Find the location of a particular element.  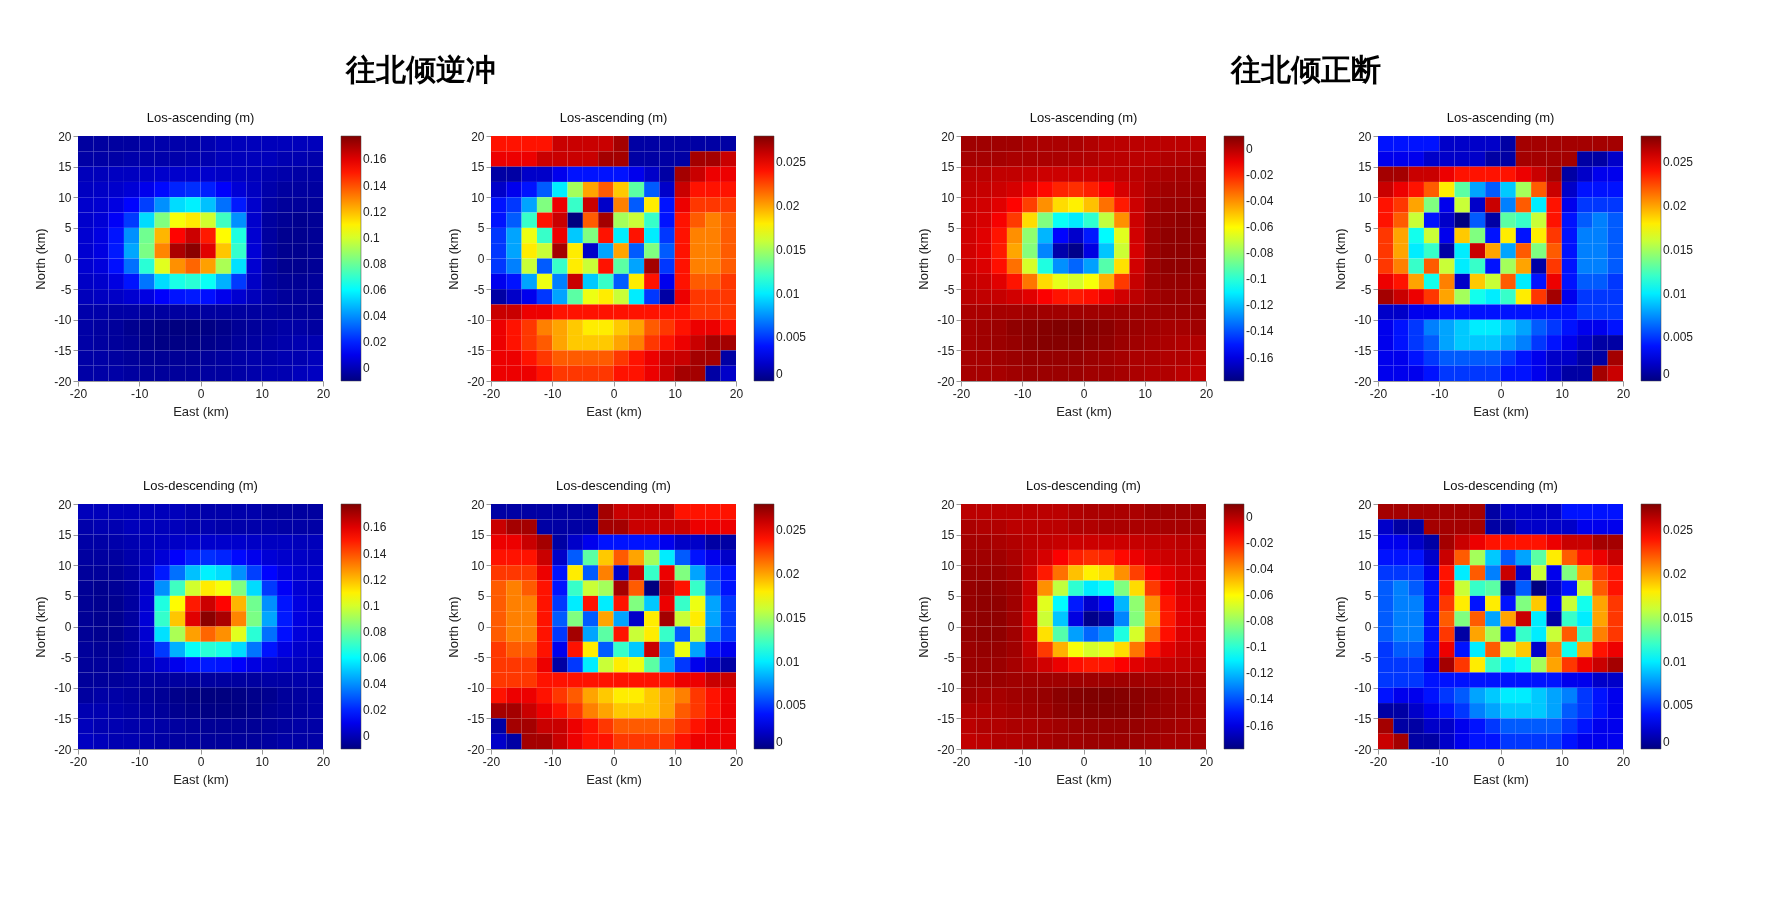

color-bar-label: 0.015 is located at coordinates (791, 617).